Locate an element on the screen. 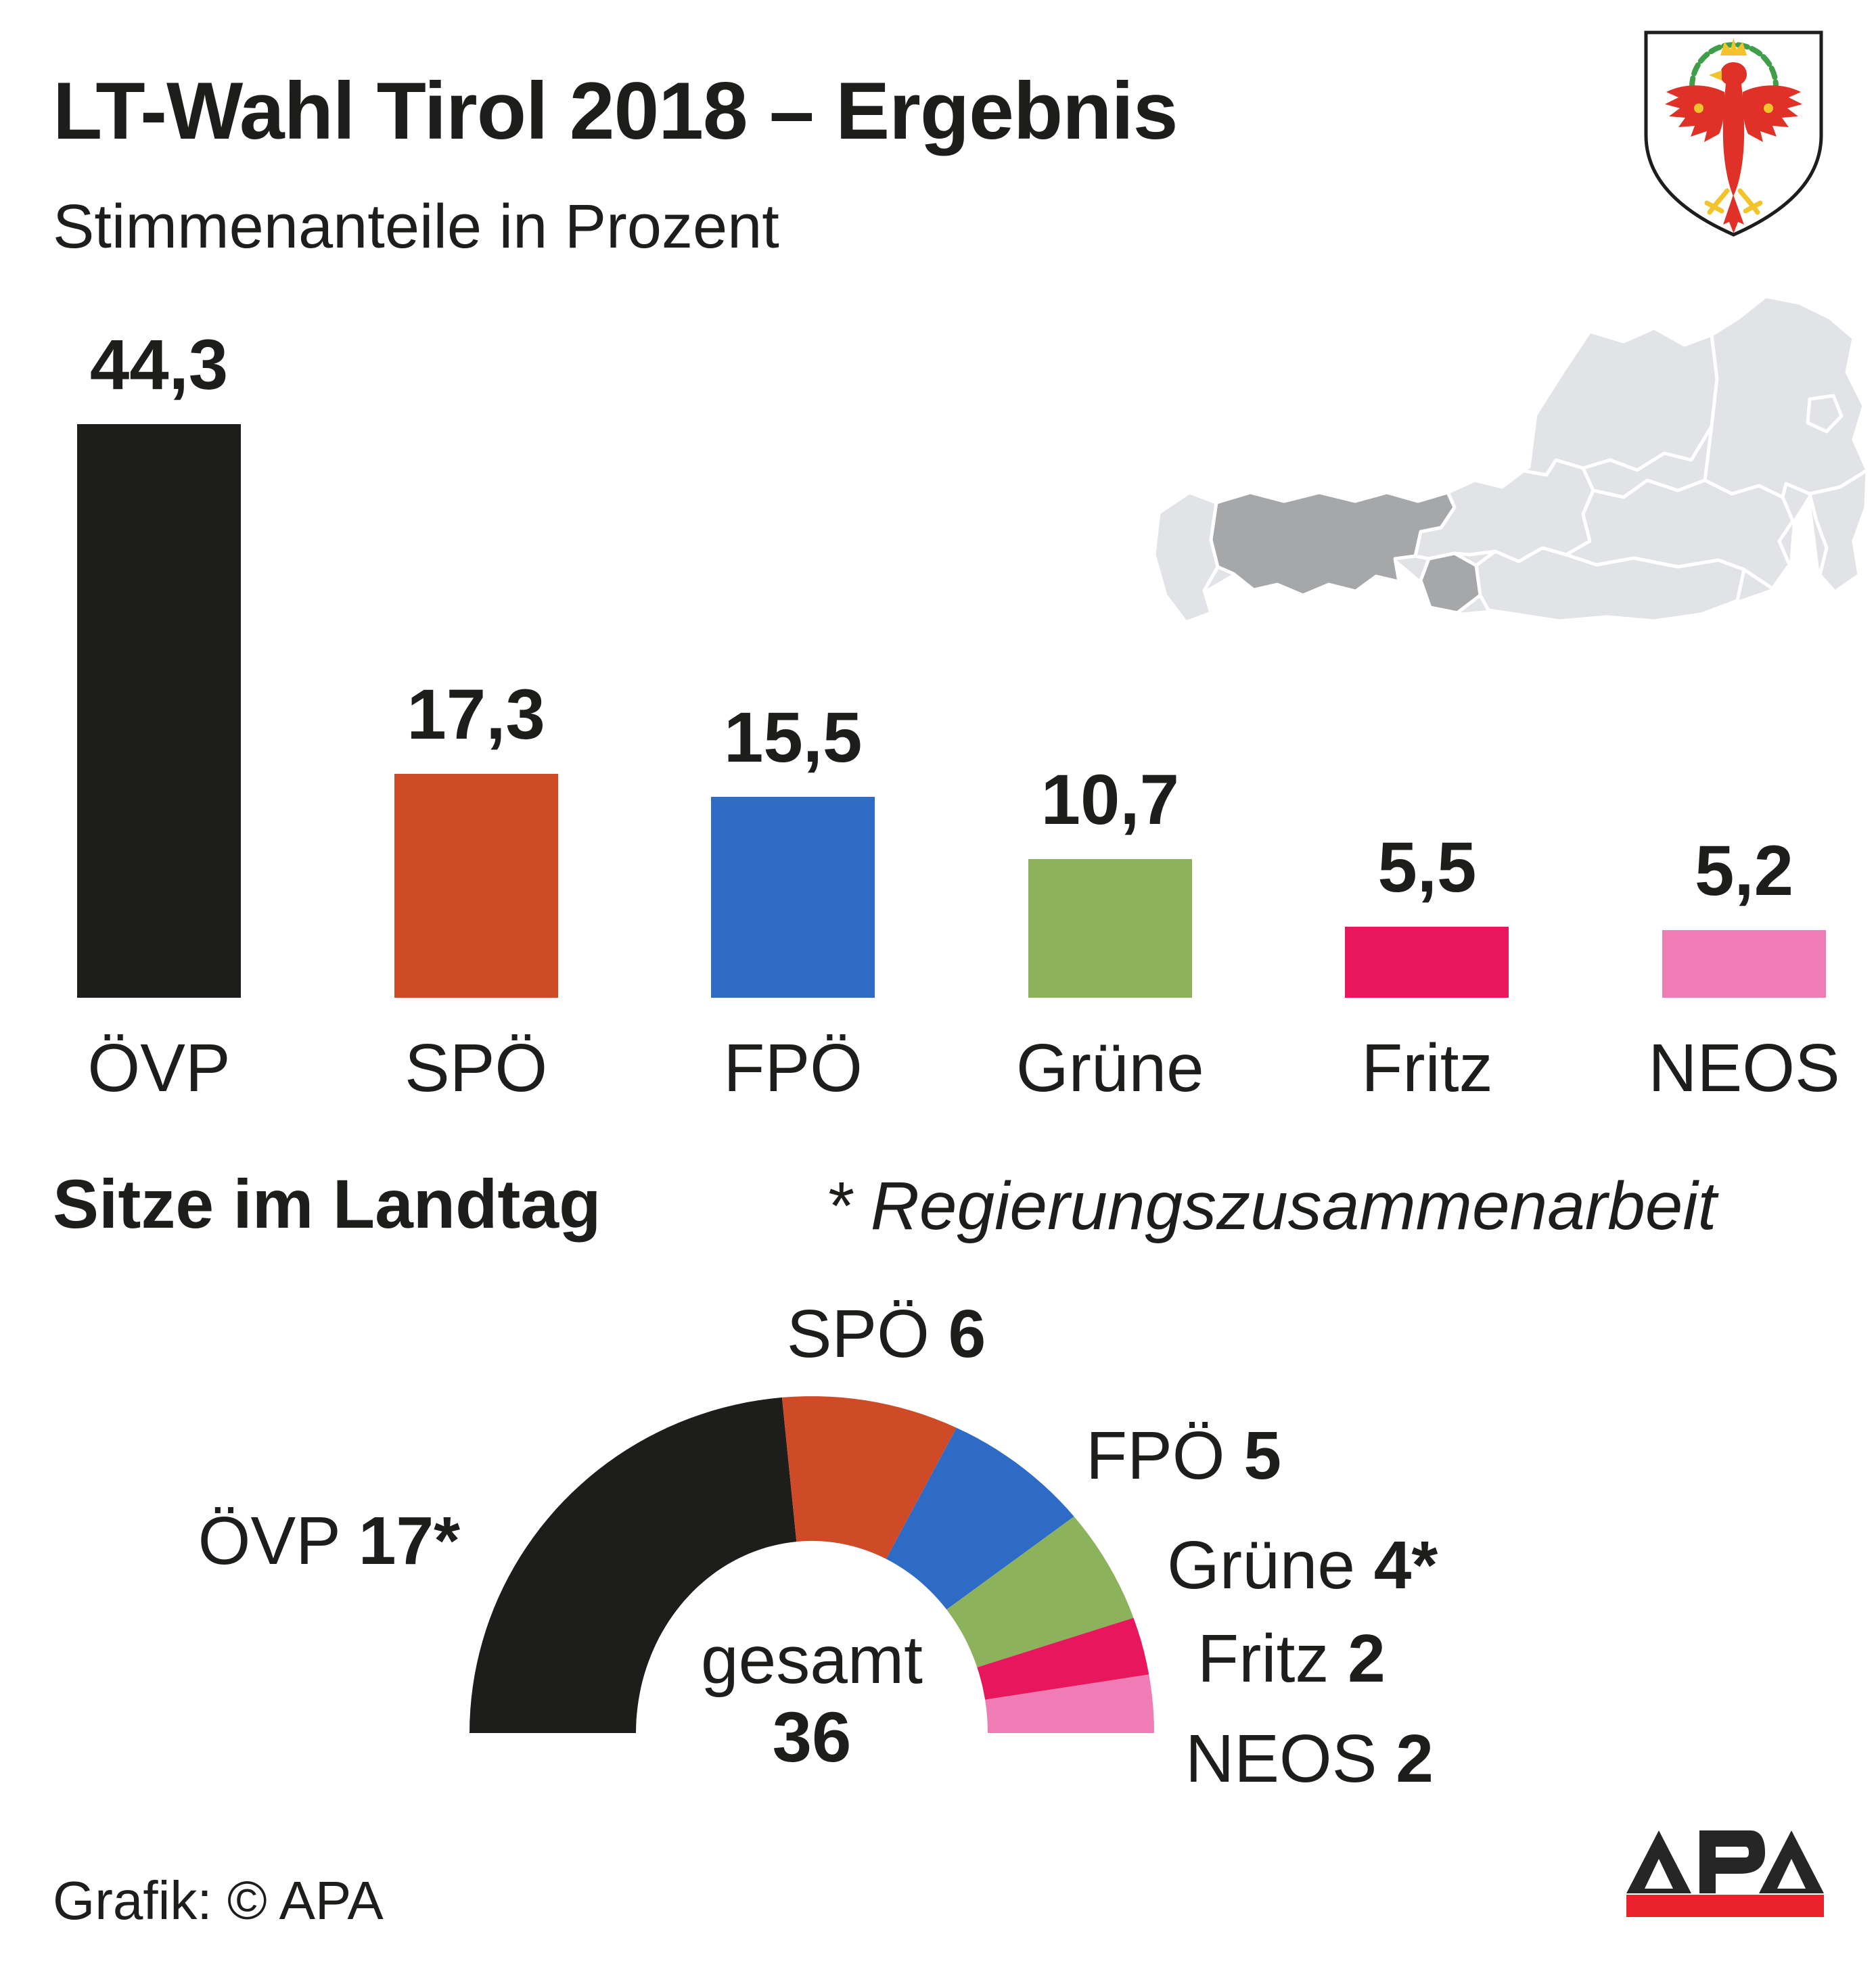 The height and width of the screenshot is (1961, 1876). apa-letter-a2 is located at coordinates (1791, 1861).